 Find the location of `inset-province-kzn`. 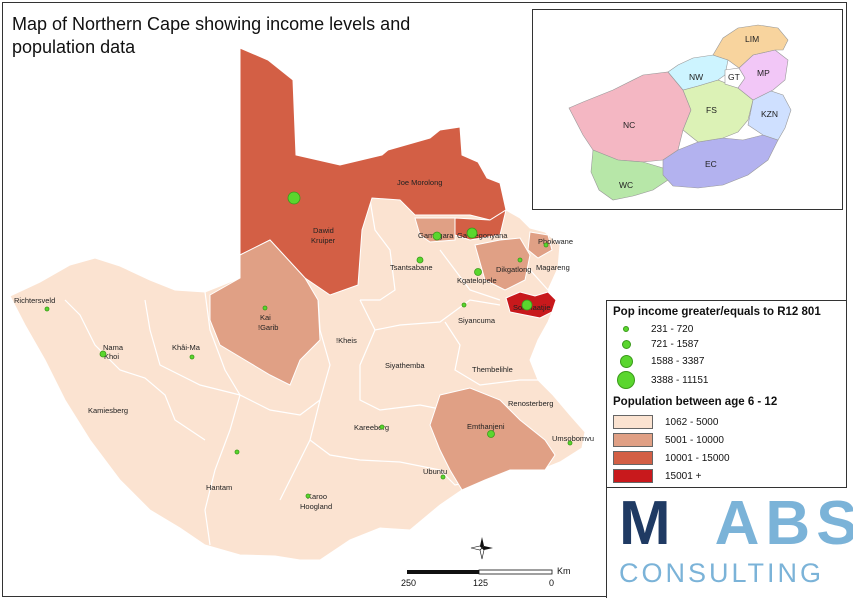

inset-province-kzn is located at coordinates (769, 115).